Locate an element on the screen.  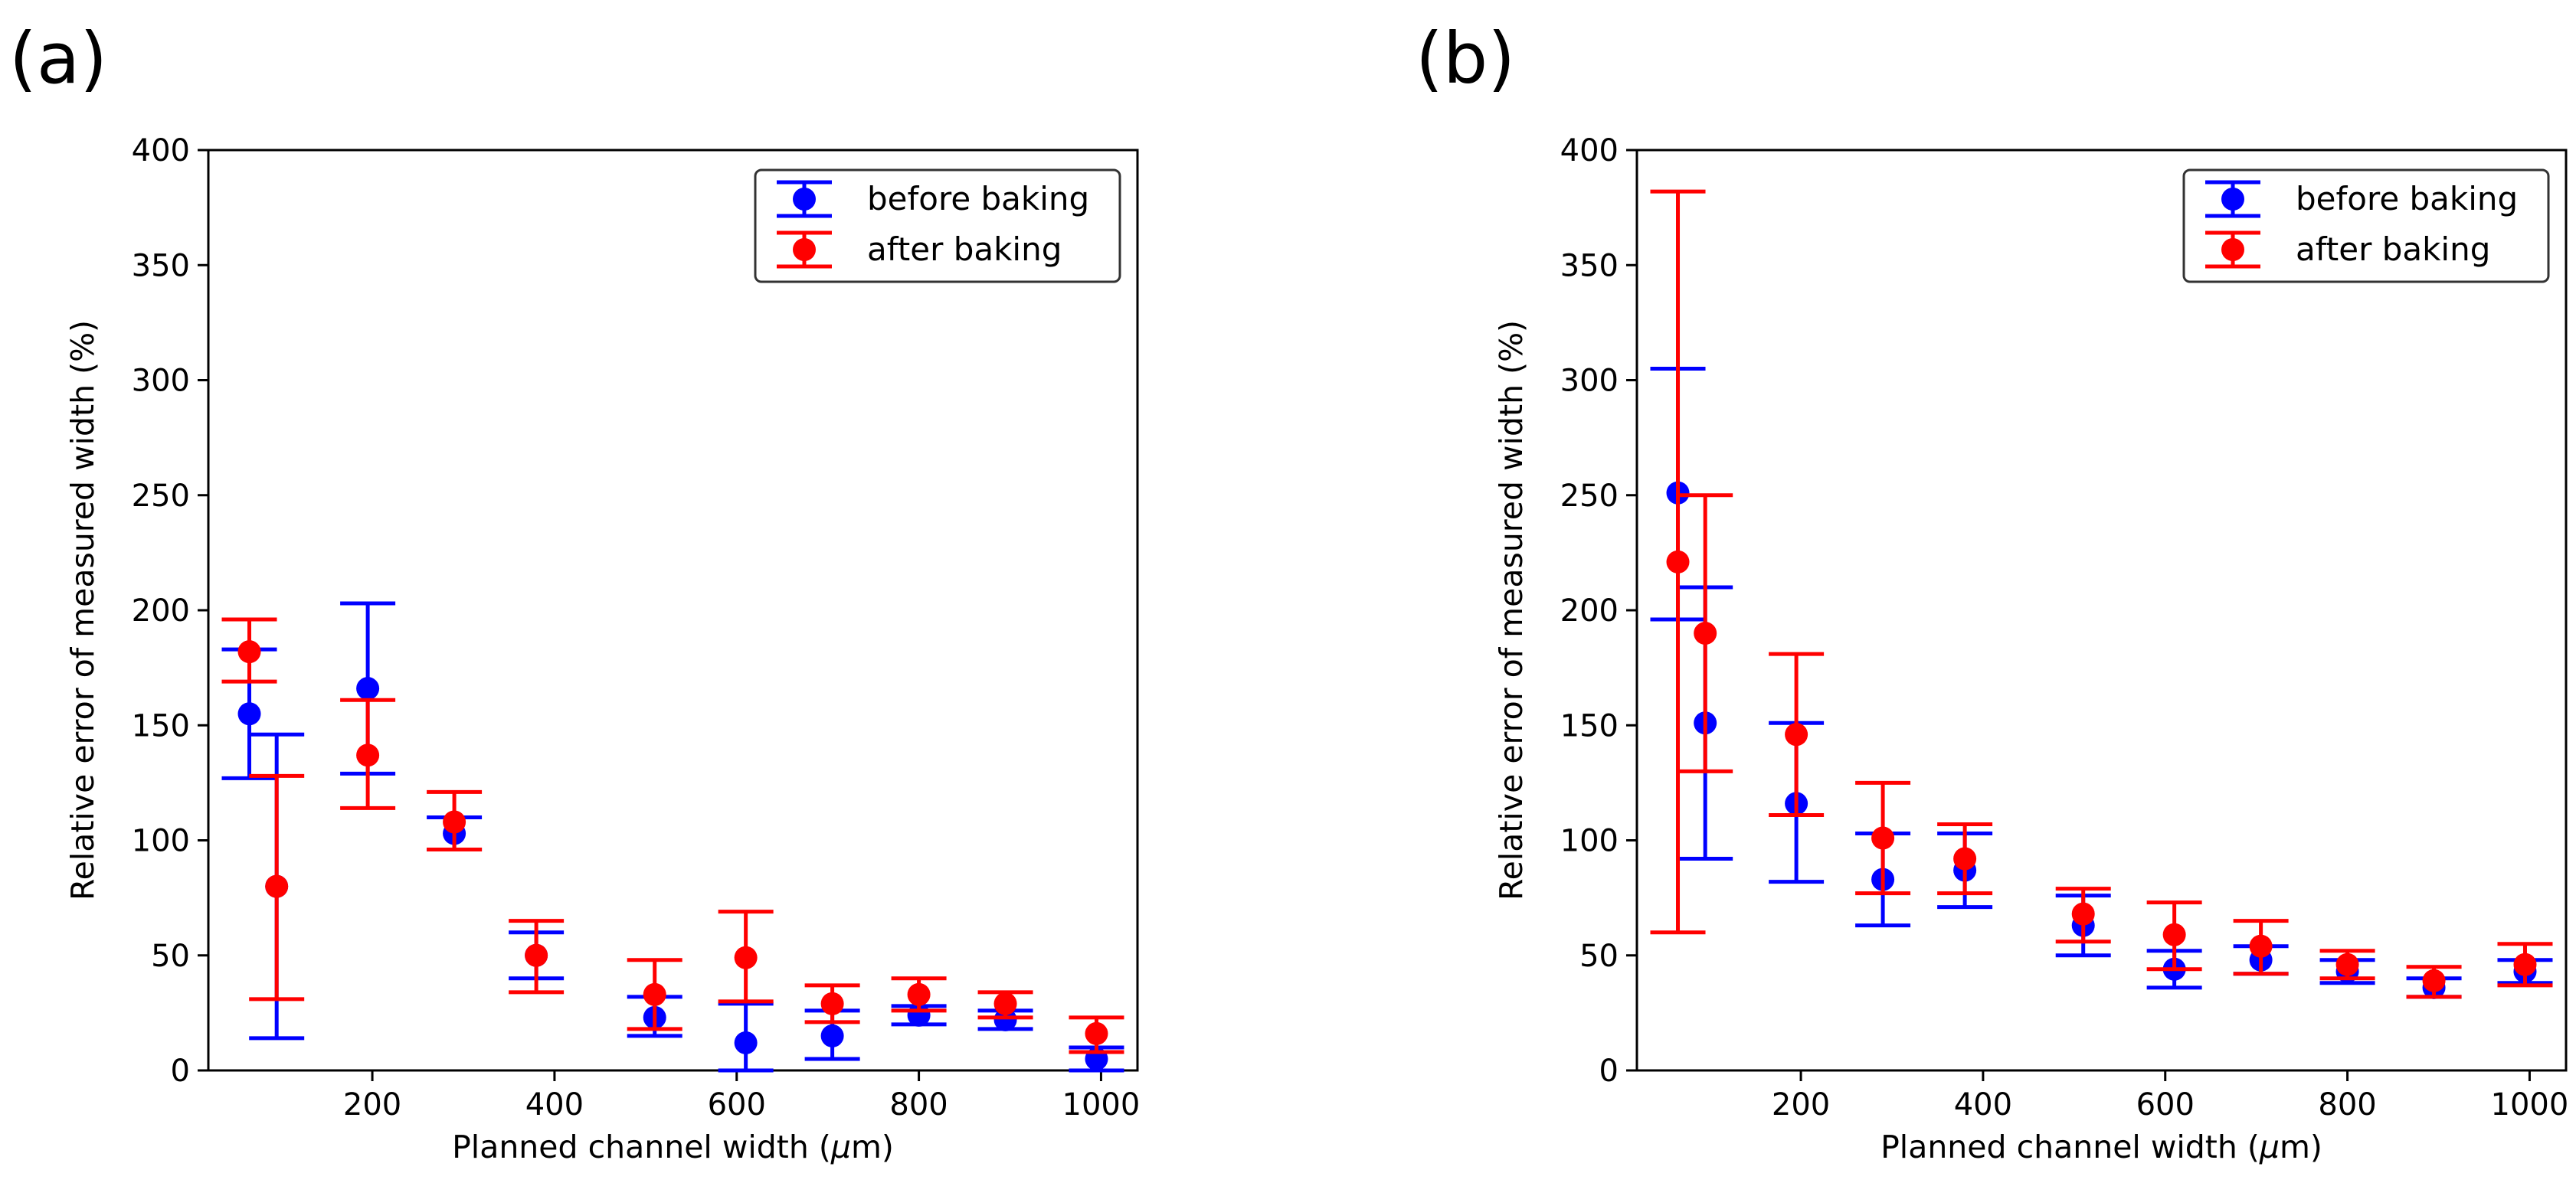
panel-label: (a) is located at coordinates (58, 59).